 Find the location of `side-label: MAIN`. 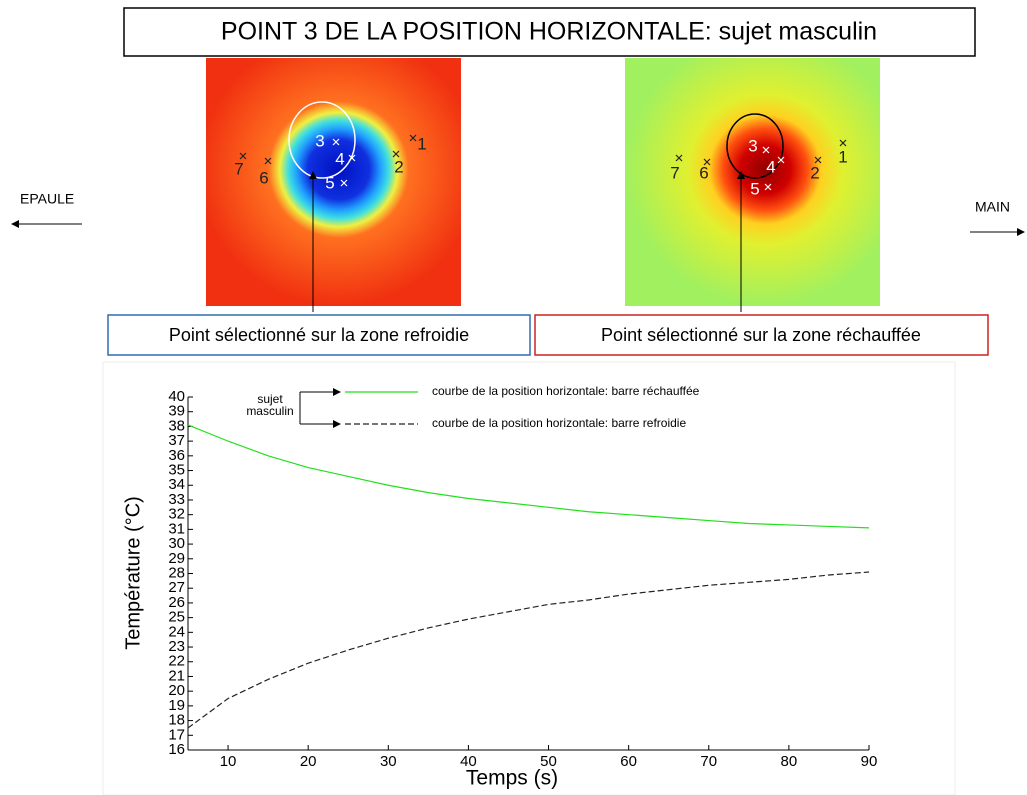

side-label: MAIN is located at coordinates (992, 207).